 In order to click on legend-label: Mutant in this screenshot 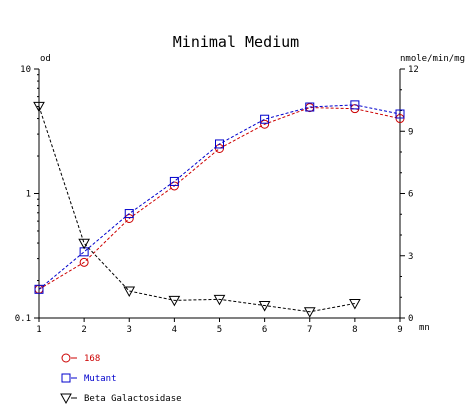, I will do `click(100, 379)`.